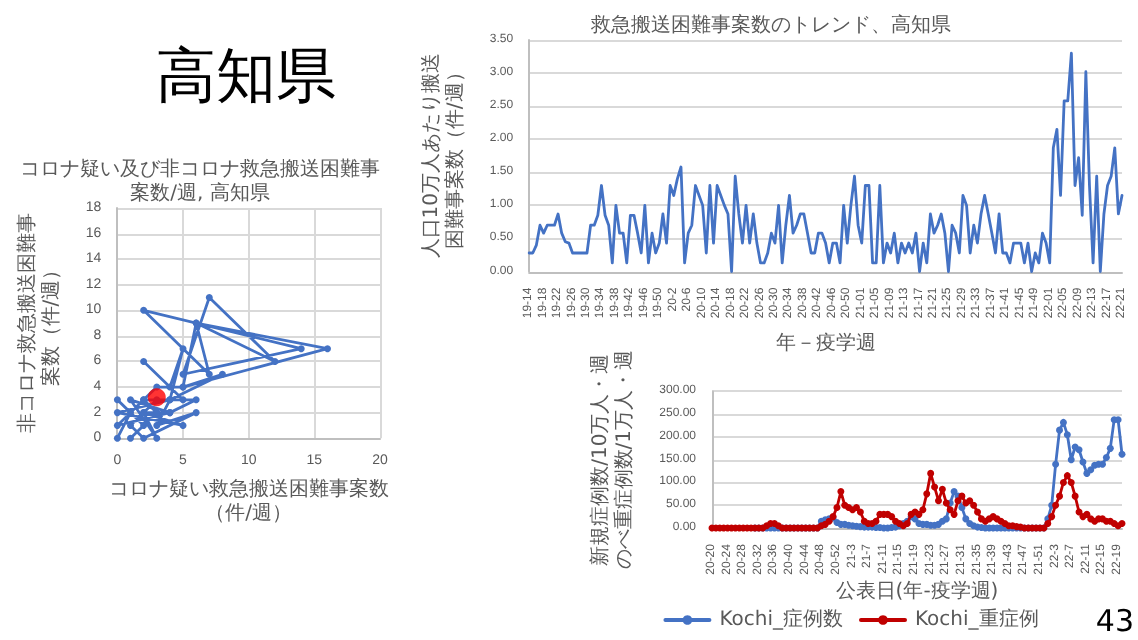 The width and height of the screenshot is (1138, 640). What do you see at coordinates (1115, 621) in the screenshot?
I see `text: 43` at bounding box center [1115, 621].